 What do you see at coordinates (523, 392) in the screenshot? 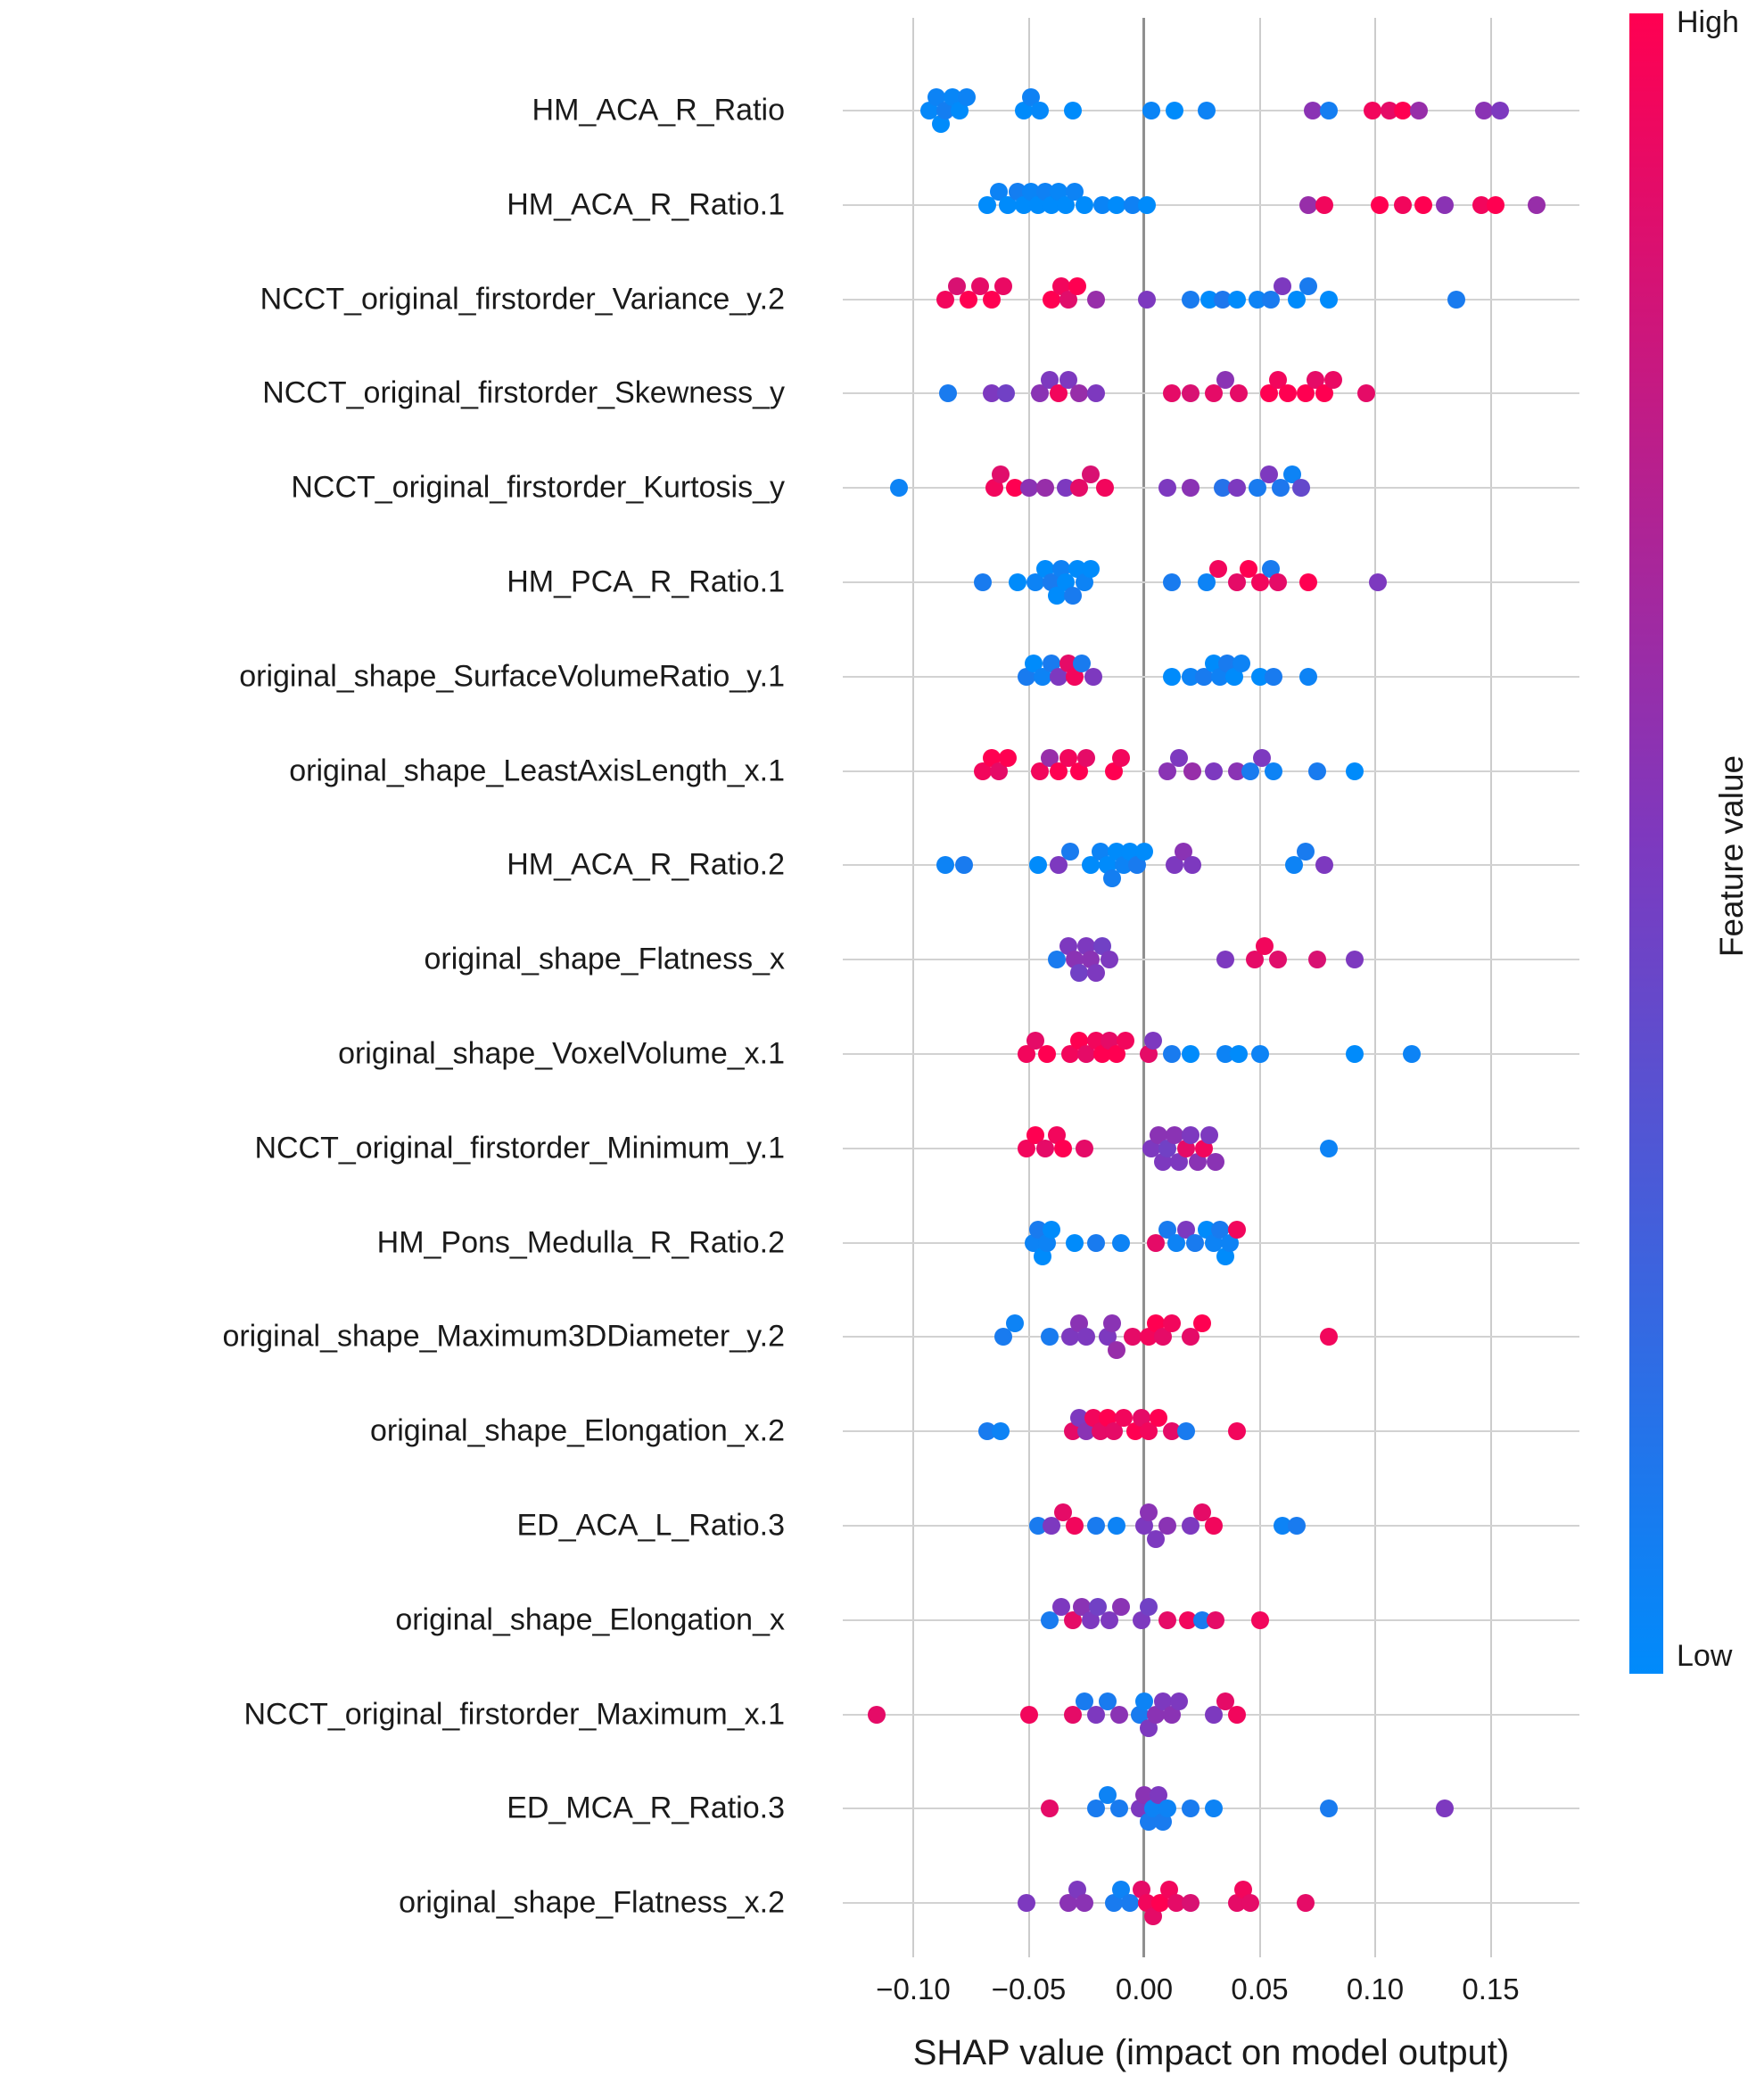
I see `feature-label: NCCT_original_firstorder_Skewness_y` at bounding box center [523, 392].